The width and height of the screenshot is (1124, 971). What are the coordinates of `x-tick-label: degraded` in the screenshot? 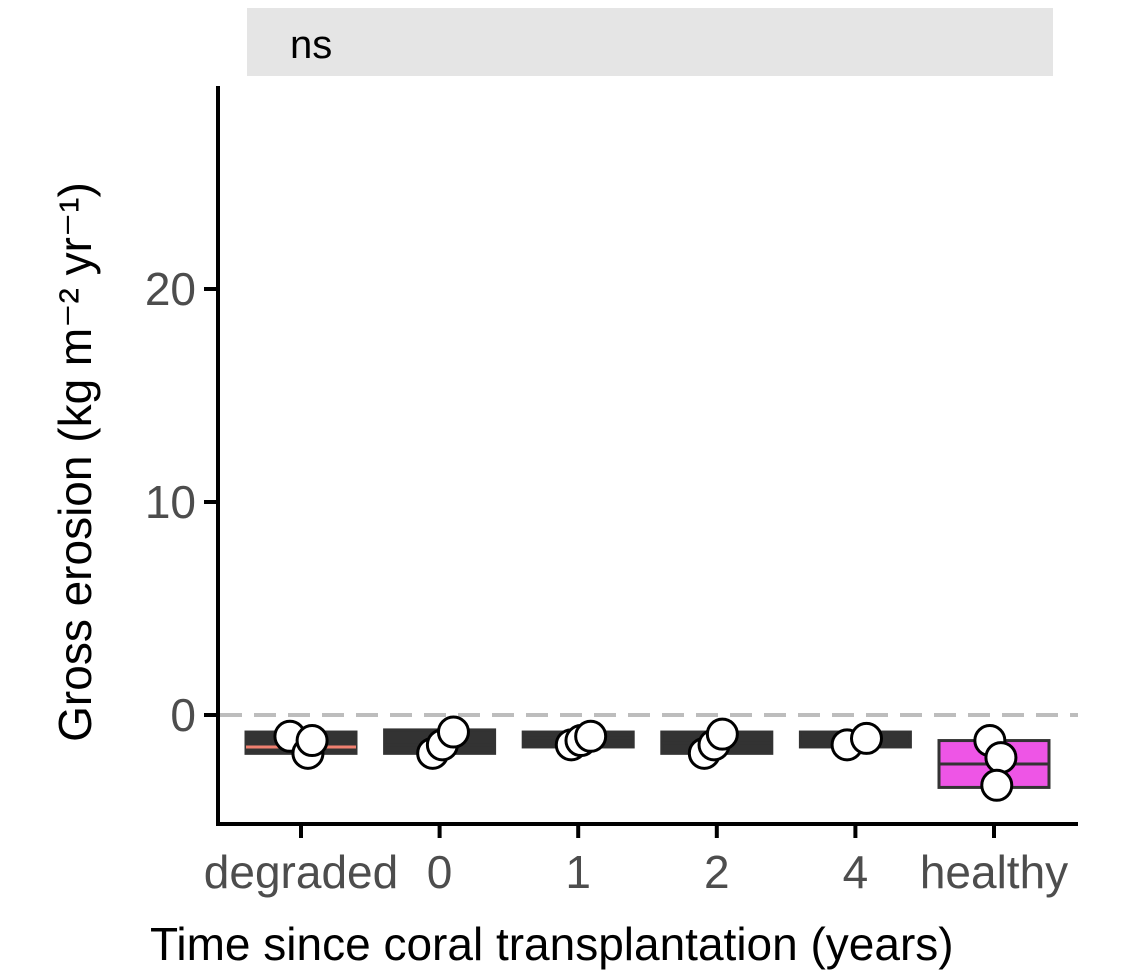 It's located at (301, 872).